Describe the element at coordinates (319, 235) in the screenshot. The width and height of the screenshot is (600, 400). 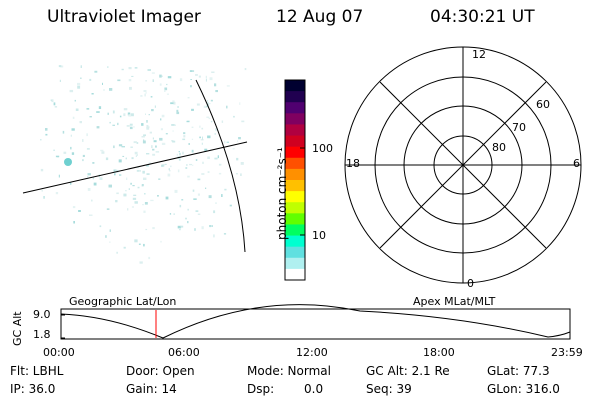
I see `colorbar-tick-label-10: 10` at that location.